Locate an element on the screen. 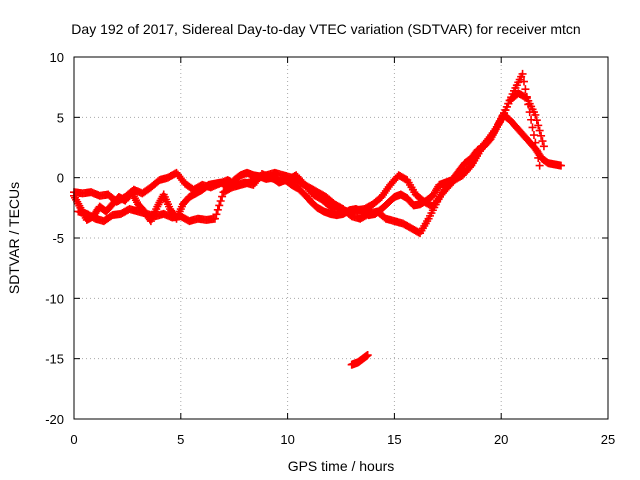 The width and height of the screenshot is (640, 480). x-tick-label: 0 is located at coordinates (73, 439).